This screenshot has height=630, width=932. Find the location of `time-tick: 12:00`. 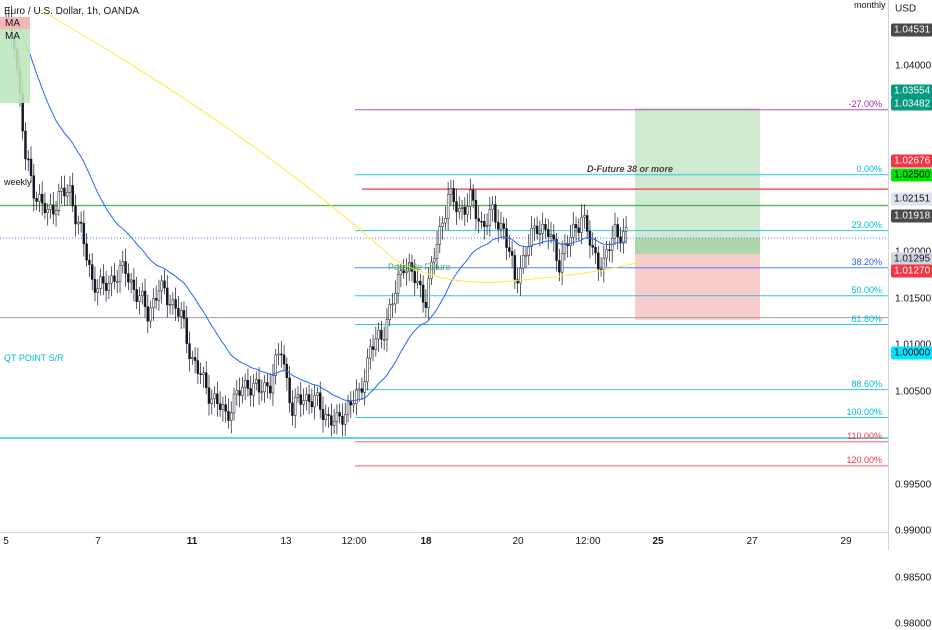

time-tick: 12:00 is located at coordinates (354, 541).